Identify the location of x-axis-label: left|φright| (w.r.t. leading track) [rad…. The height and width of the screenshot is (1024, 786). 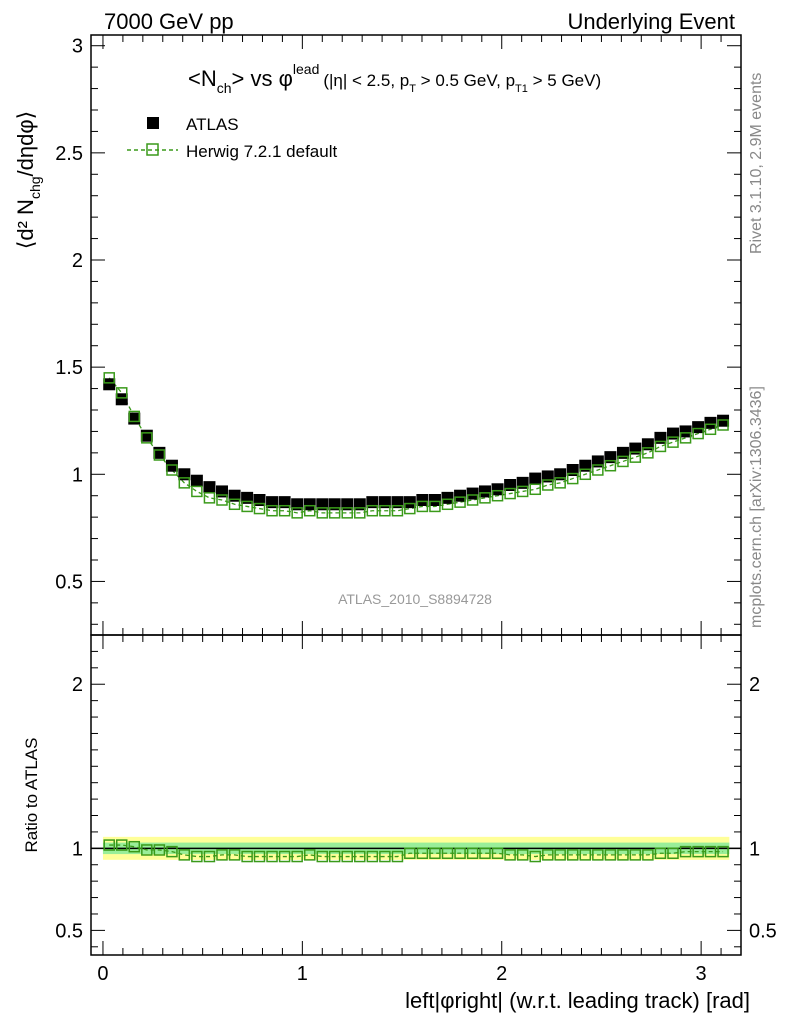
(577, 1000).